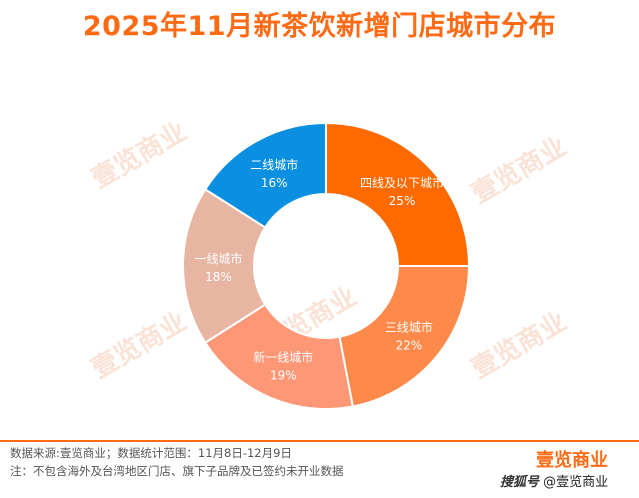  Describe the element at coordinates (408, 346) in the screenshot. I see `slice-value-label: 22%` at that location.